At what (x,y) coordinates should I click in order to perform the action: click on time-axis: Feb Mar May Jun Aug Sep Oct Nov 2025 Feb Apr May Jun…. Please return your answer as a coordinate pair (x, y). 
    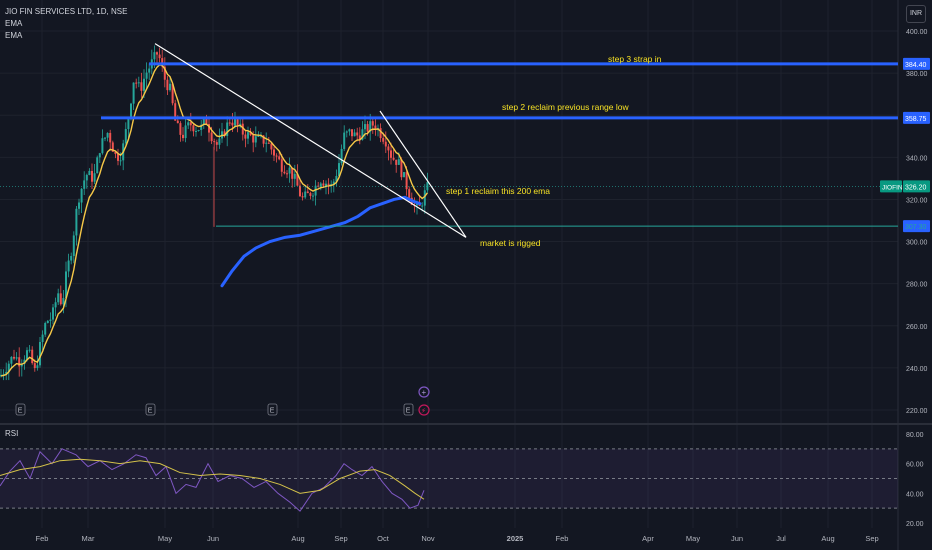
    Looking at the image, I should click on (457, 538).